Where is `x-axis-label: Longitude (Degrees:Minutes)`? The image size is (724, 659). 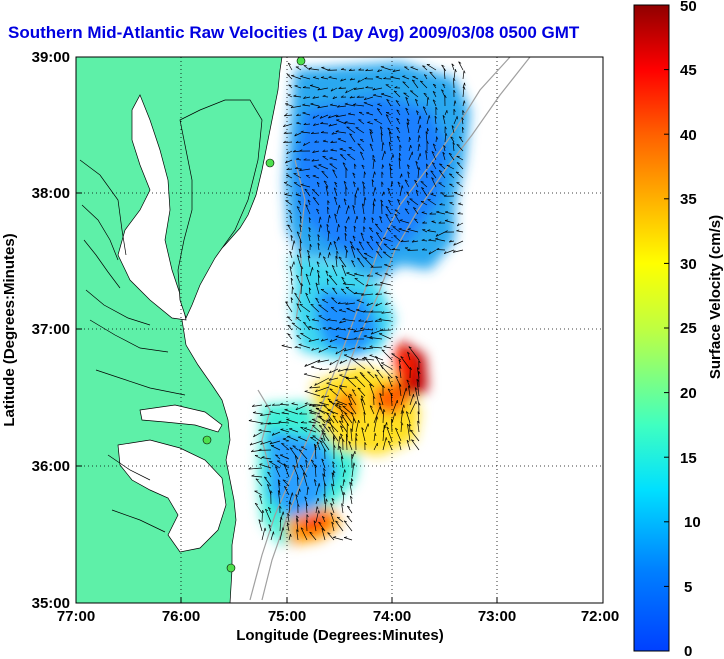 x-axis-label: Longitude (Degrees:Minutes) is located at coordinates (340, 635).